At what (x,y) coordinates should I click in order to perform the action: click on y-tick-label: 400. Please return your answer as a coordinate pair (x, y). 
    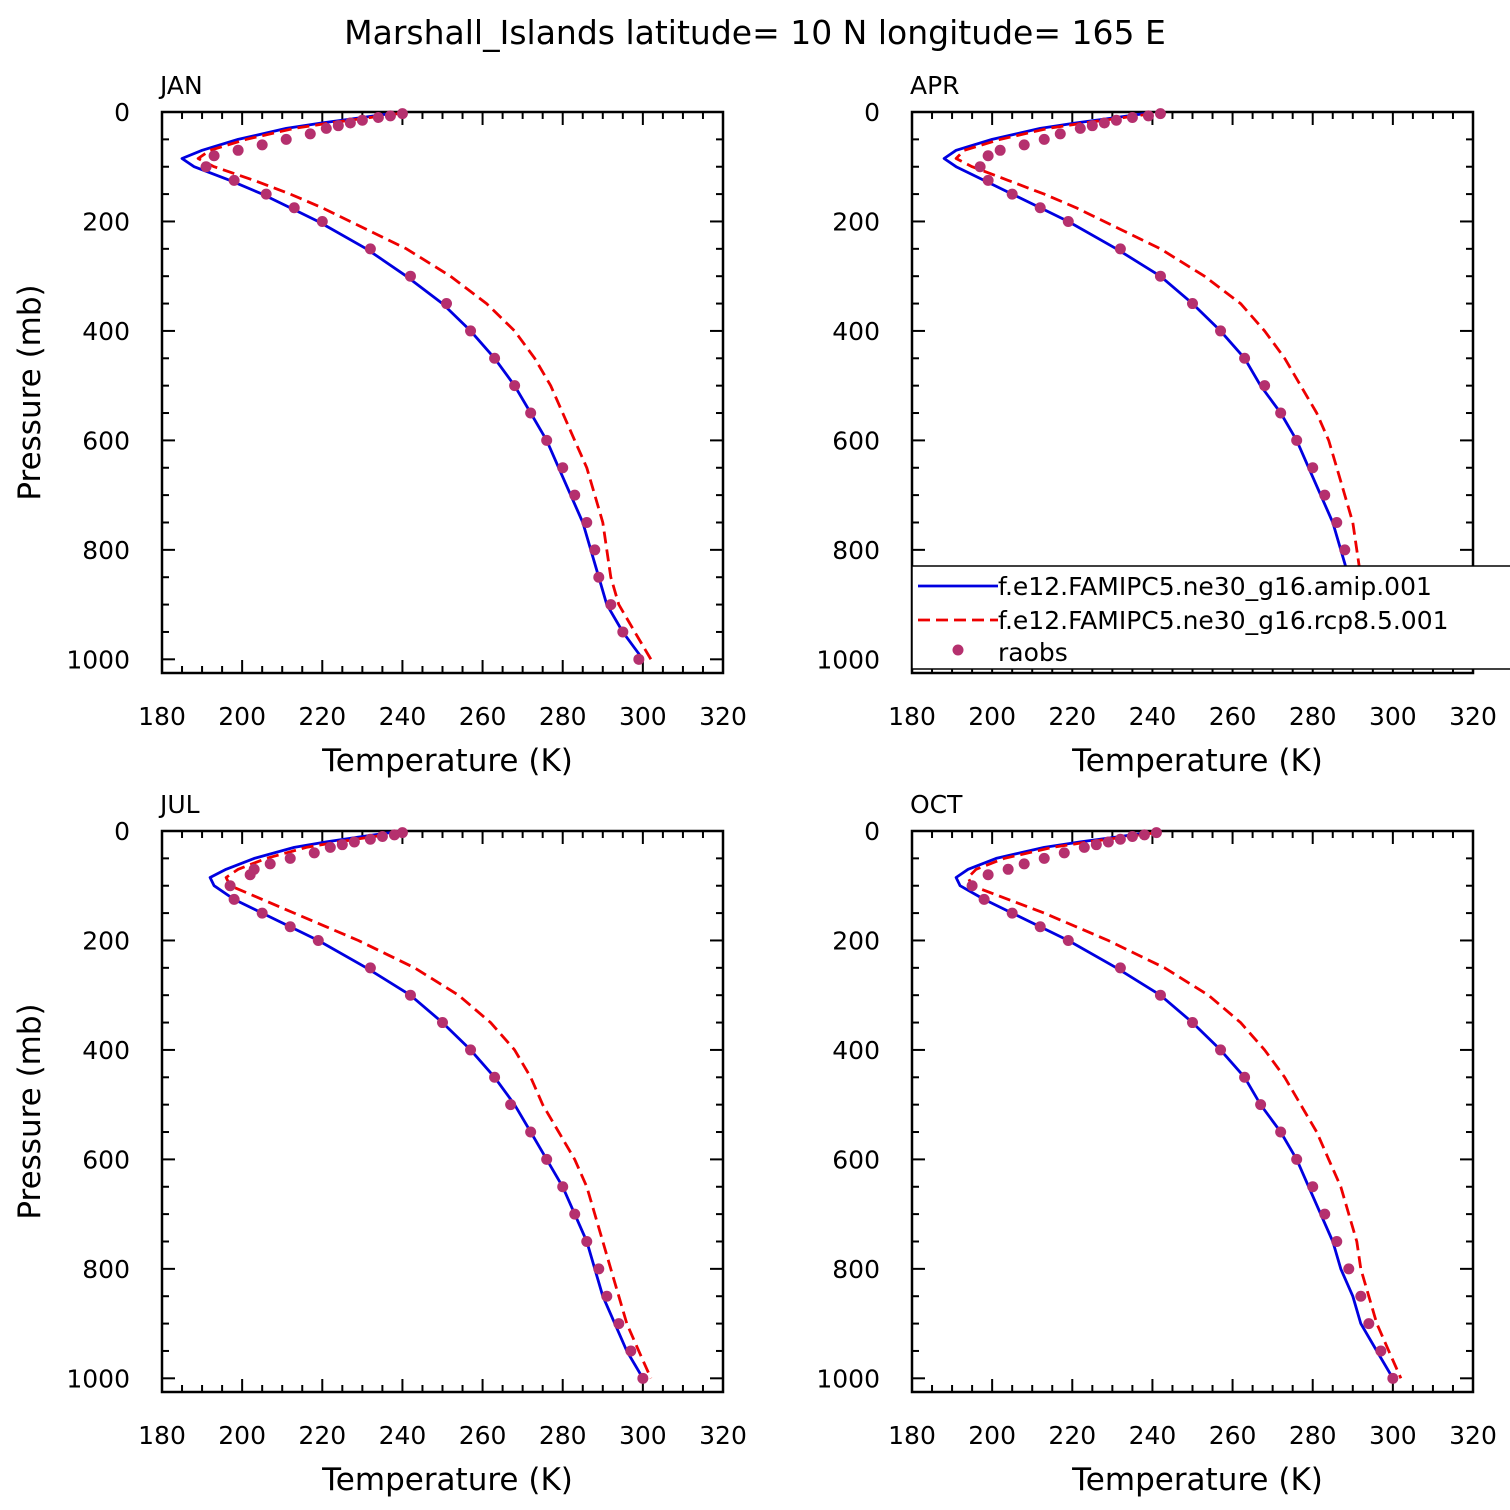
    Looking at the image, I should click on (856, 1050).